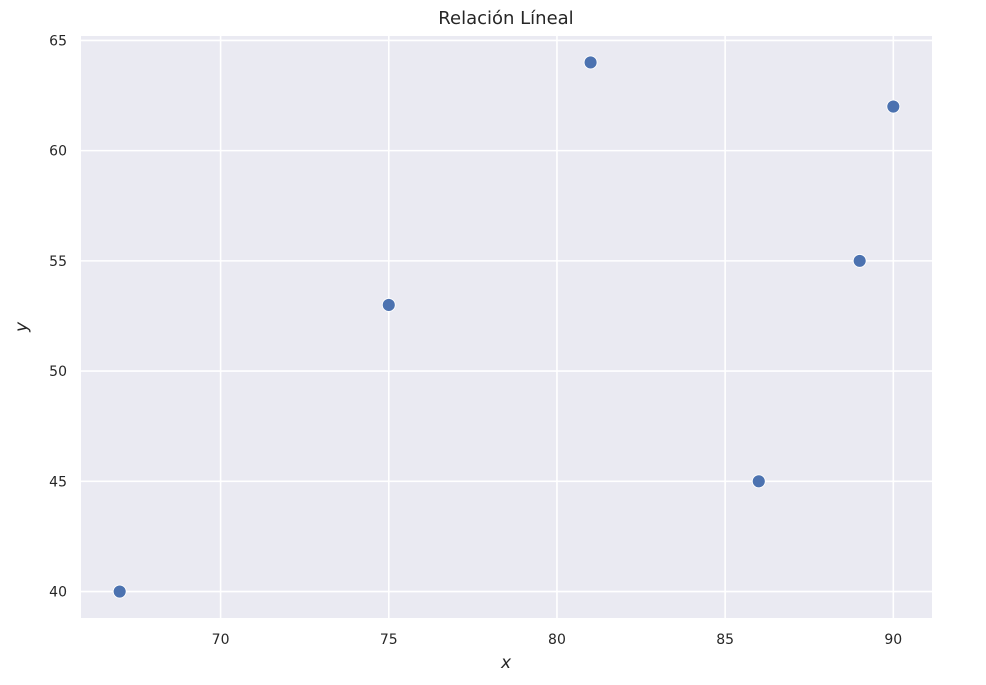 This screenshot has height=685, width=986. What do you see at coordinates (725, 640) in the screenshot?
I see `x-tick-label: 85` at bounding box center [725, 640].